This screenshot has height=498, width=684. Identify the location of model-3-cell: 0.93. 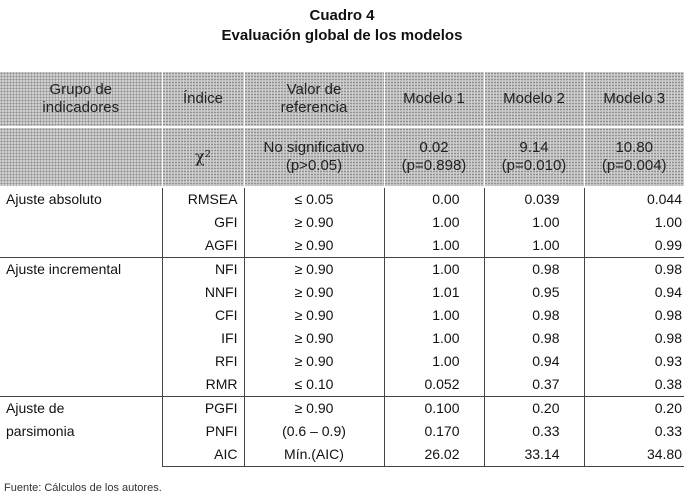
(668, 361).